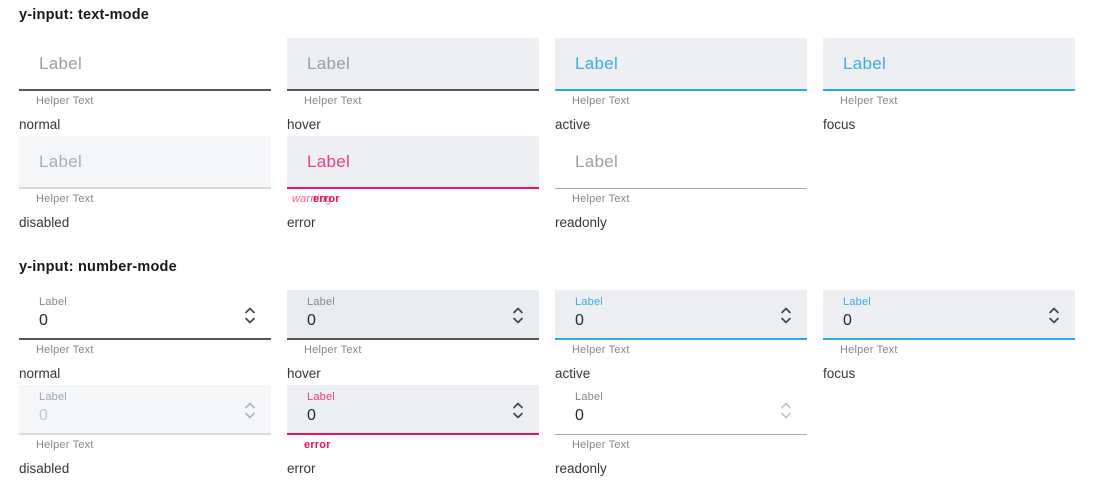 The width and height of the screenshot is (1094, 480). Describe the element at coordinates (145, 410) in the screenshot. I see `number-input-disabled: Label 0` at that location.